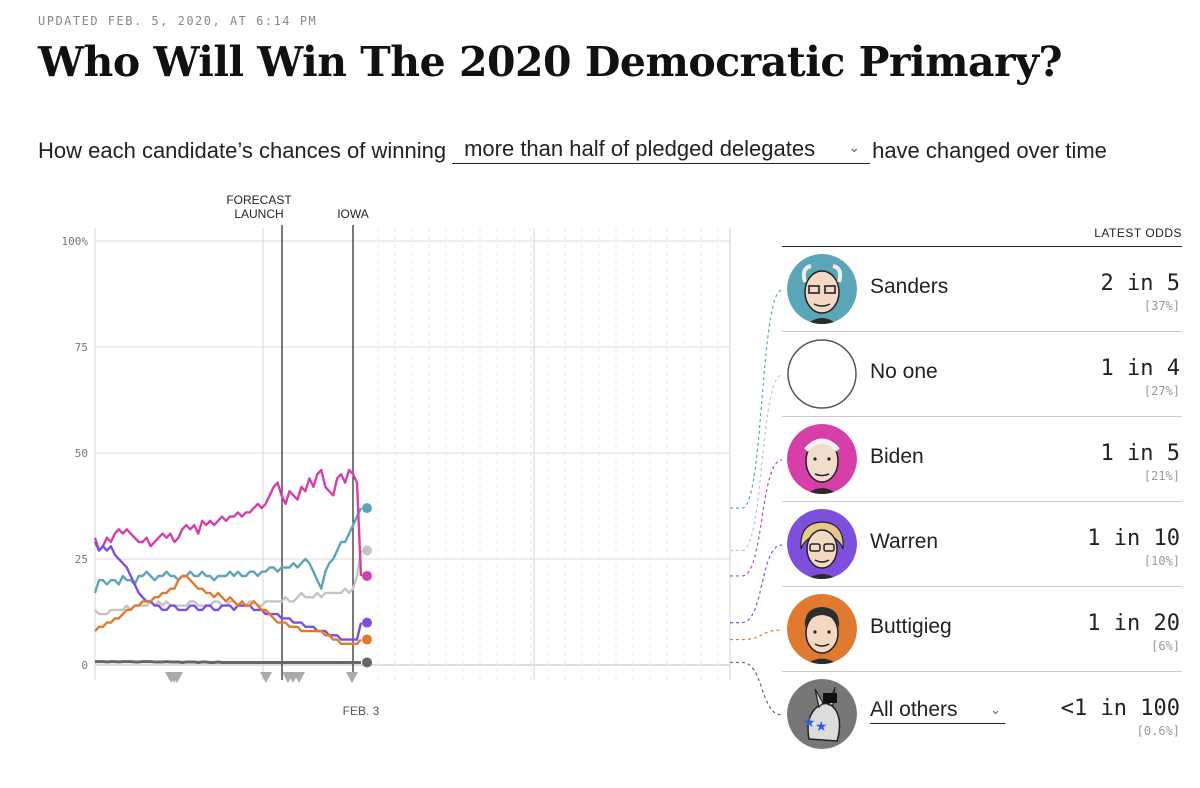 The width and height of the screenshot is (1200, 788). What do you see at coordinates (1161, 561) in the screenshot?
I see `candidate-percent: [10%]` at bounding box center [1161, 561].